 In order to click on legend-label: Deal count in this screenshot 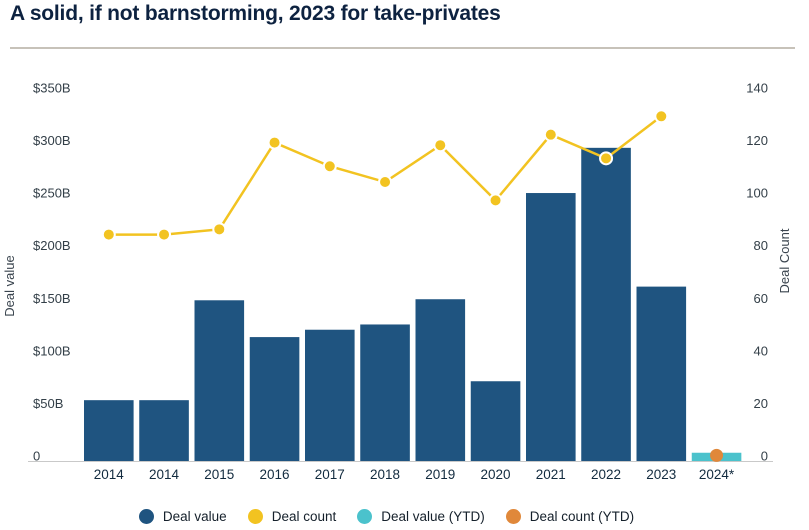, I will do `click(304, 516)`.